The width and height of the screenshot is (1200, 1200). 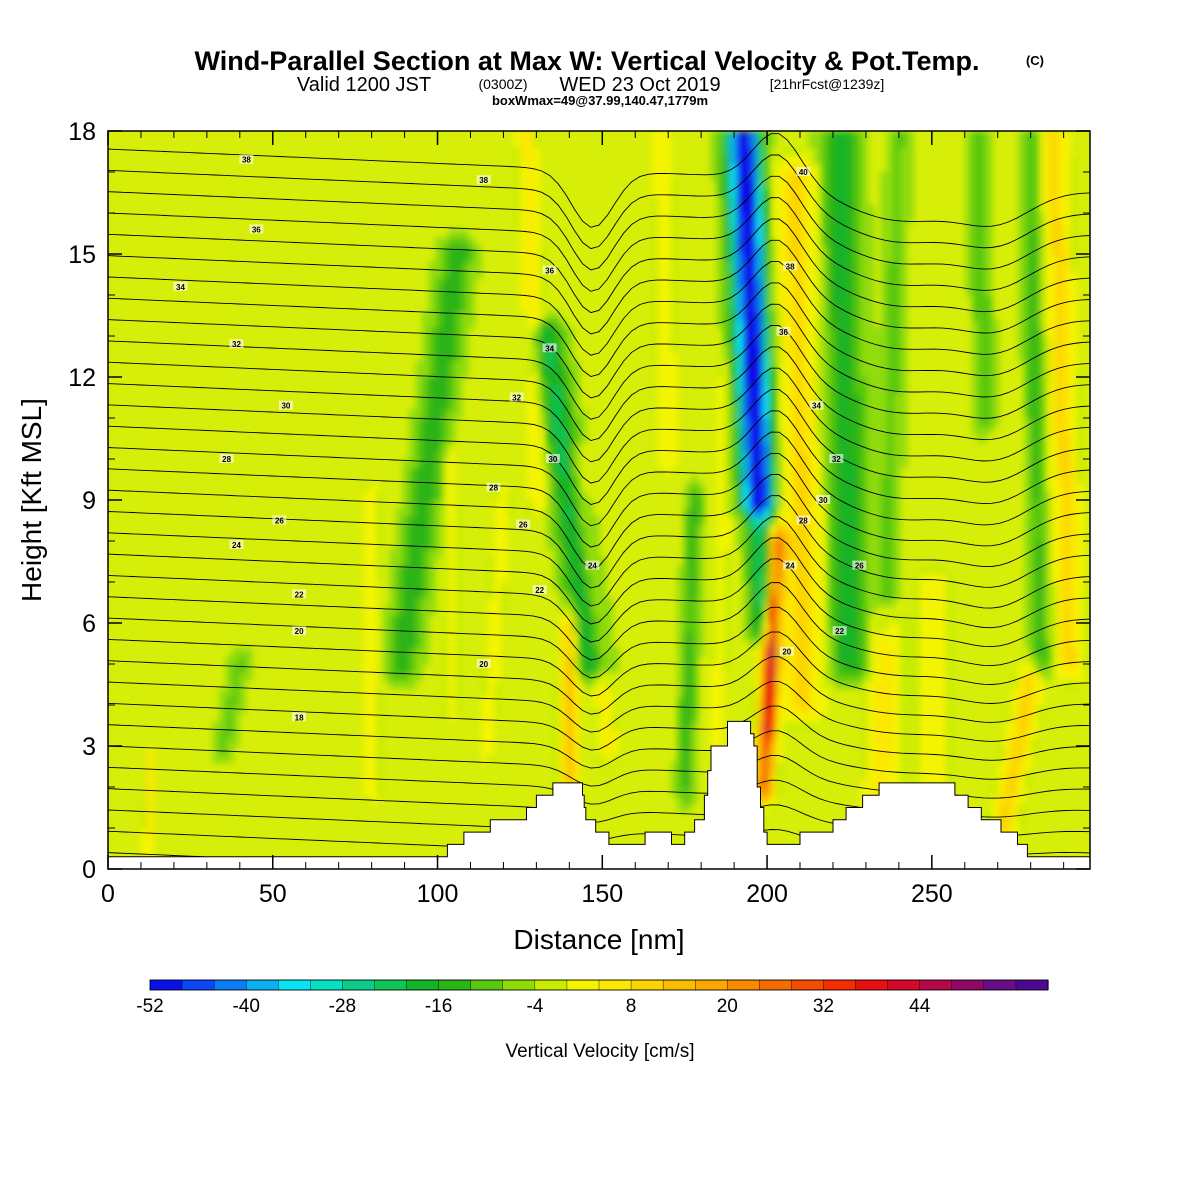 What do you see at coordinates (823, 1006) in the screenshot?
I see `colorbar-tick-label: 32` at bounding box center [823, 1006].